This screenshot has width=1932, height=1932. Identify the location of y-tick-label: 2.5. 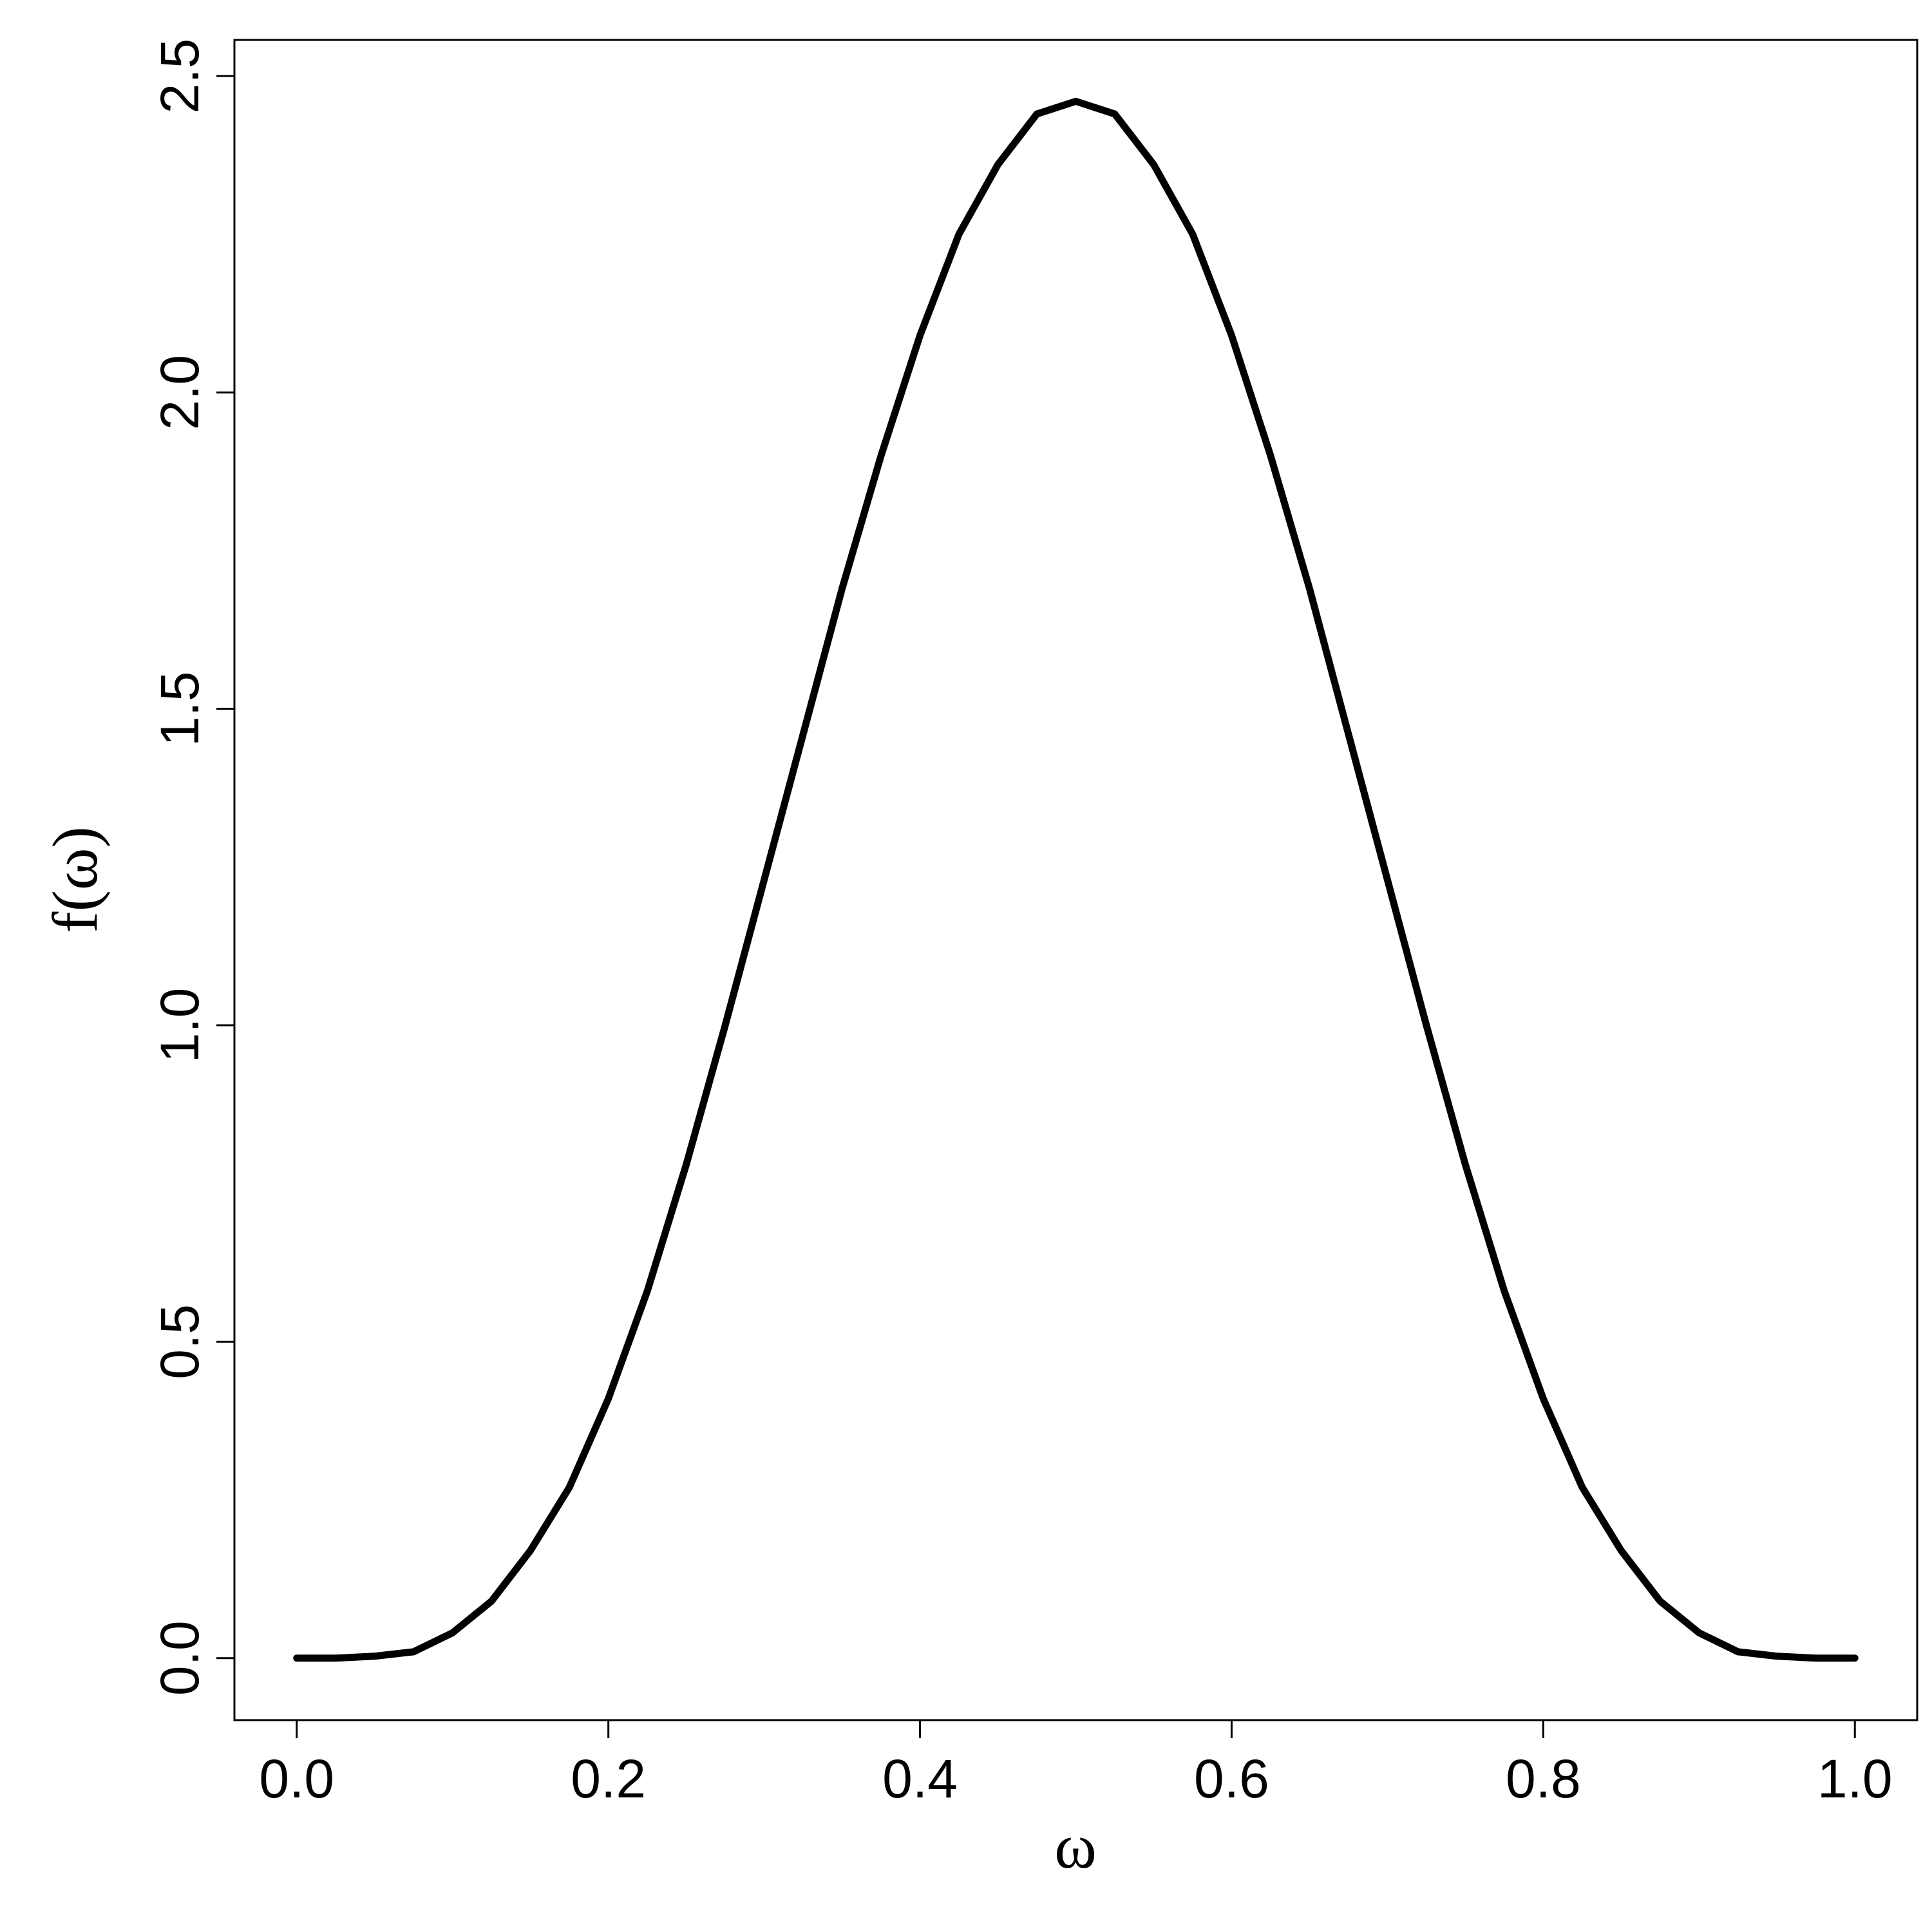
(179, 76).